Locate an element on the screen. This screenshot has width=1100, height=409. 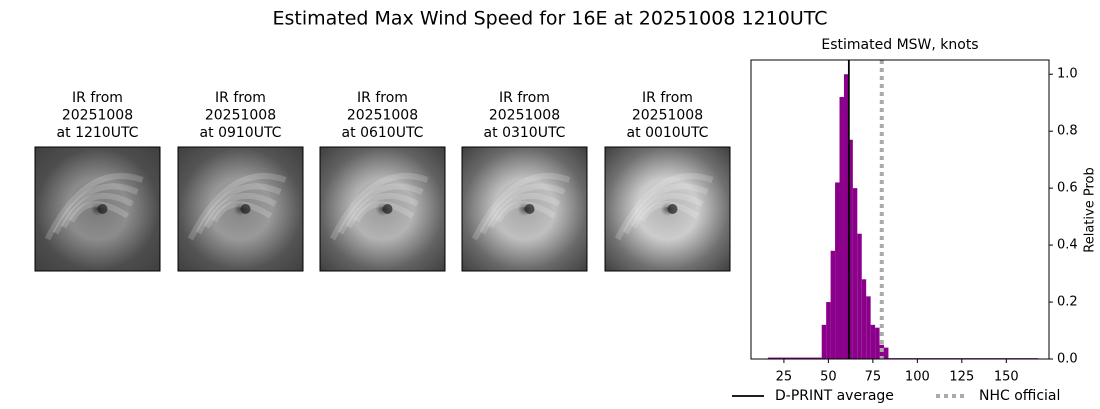
y-tick-label: 0.6 is located at coordinates (1067, 188).